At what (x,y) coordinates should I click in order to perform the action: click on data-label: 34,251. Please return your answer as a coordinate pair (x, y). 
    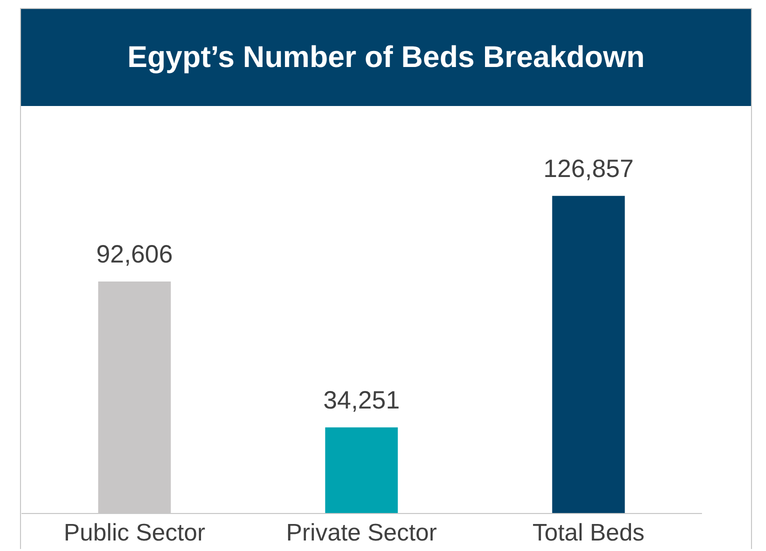
    Looking at the image, I should click on (361, 400).